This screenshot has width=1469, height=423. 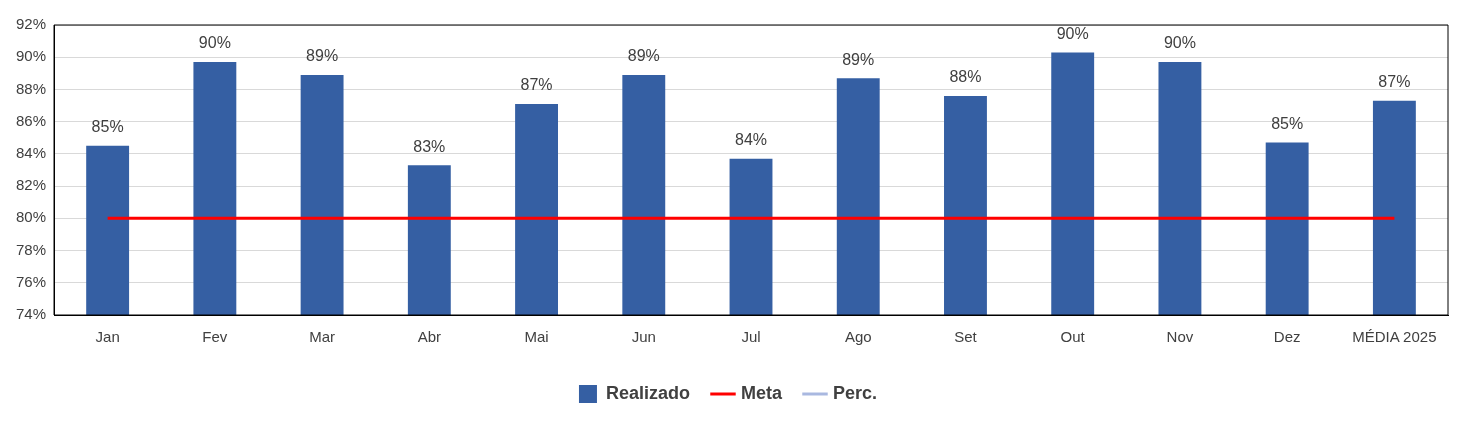 I want to click on y-tick-label: 84%, so click(x=31, y=153).